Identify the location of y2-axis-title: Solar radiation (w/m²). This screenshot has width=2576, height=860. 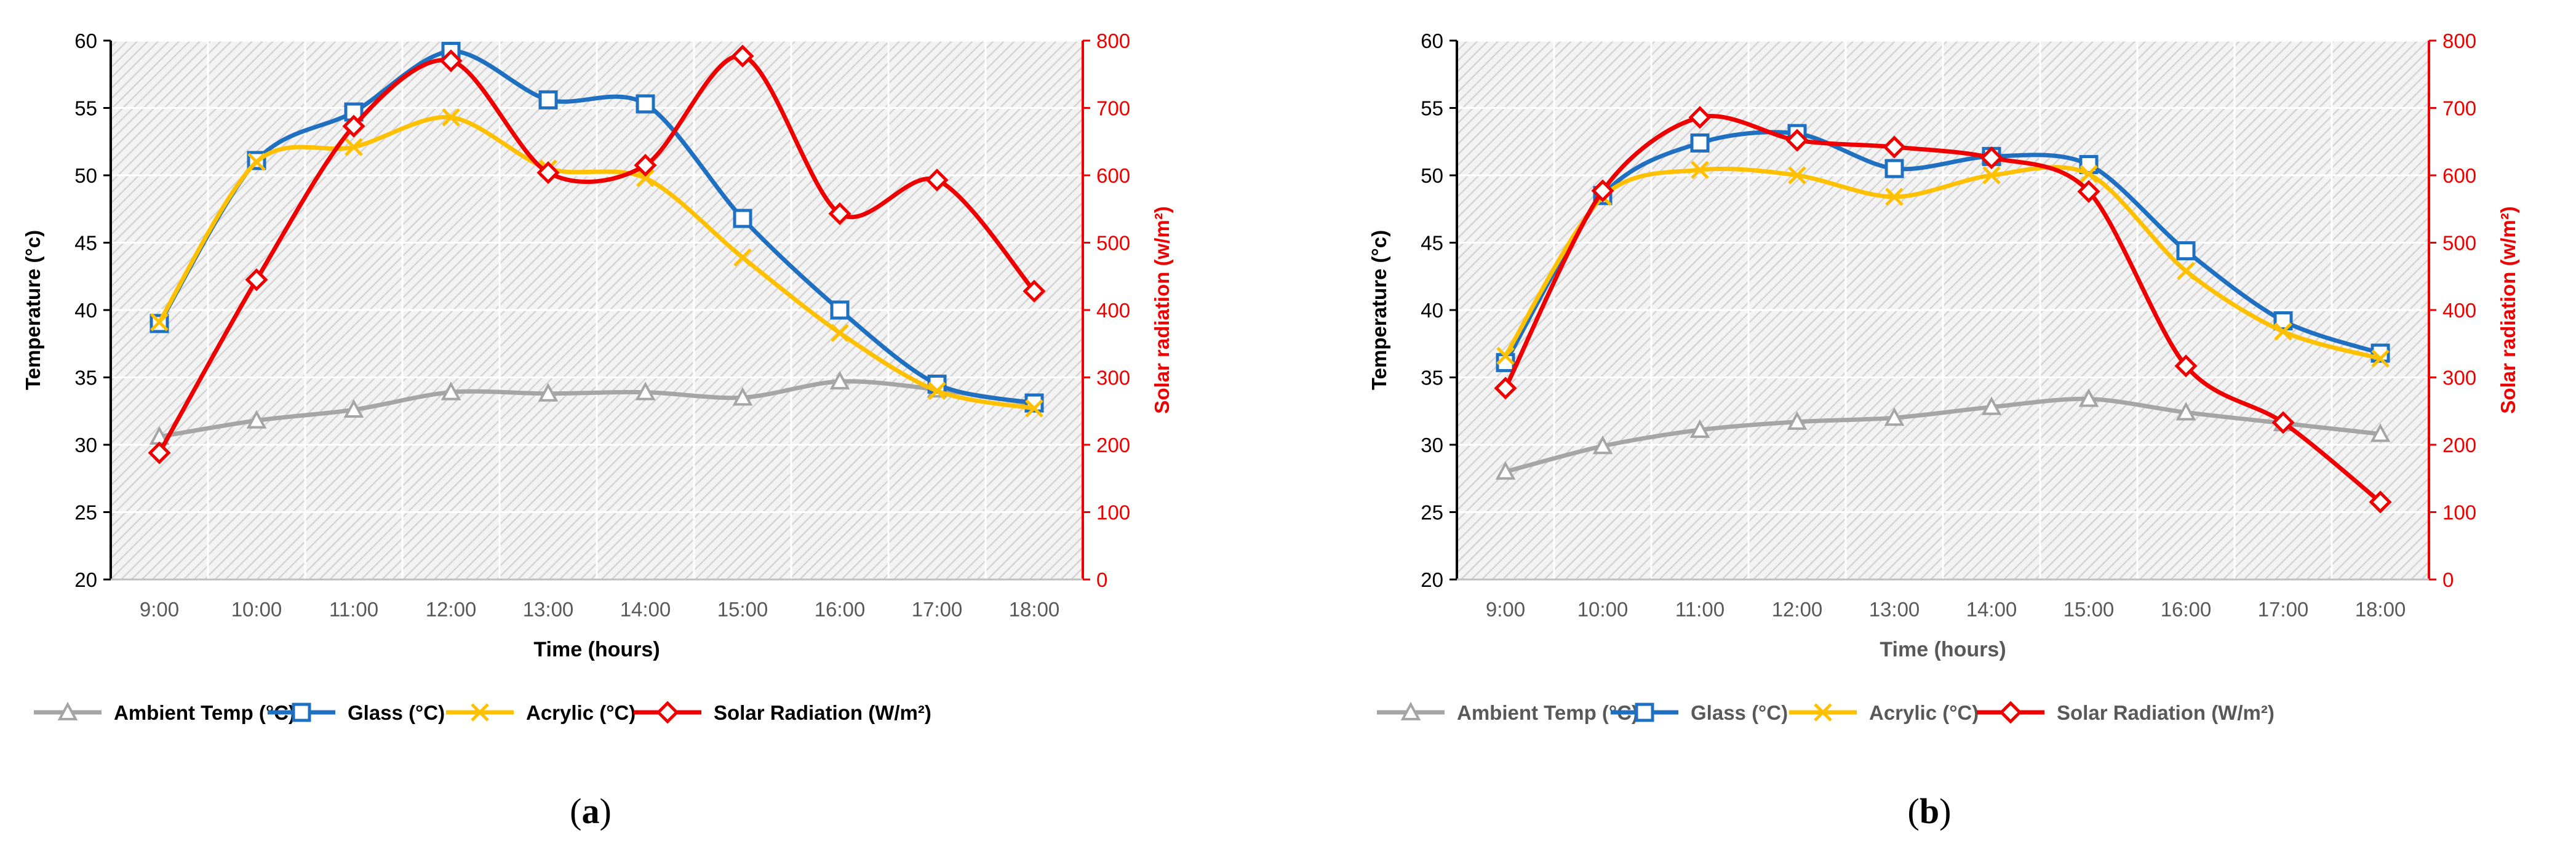
(1161, 309).